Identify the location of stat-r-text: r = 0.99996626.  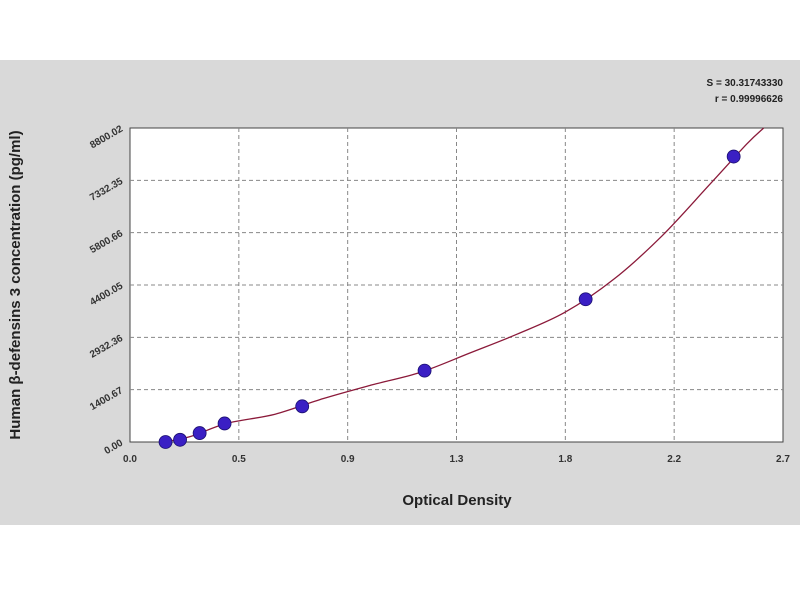
(749, 99).